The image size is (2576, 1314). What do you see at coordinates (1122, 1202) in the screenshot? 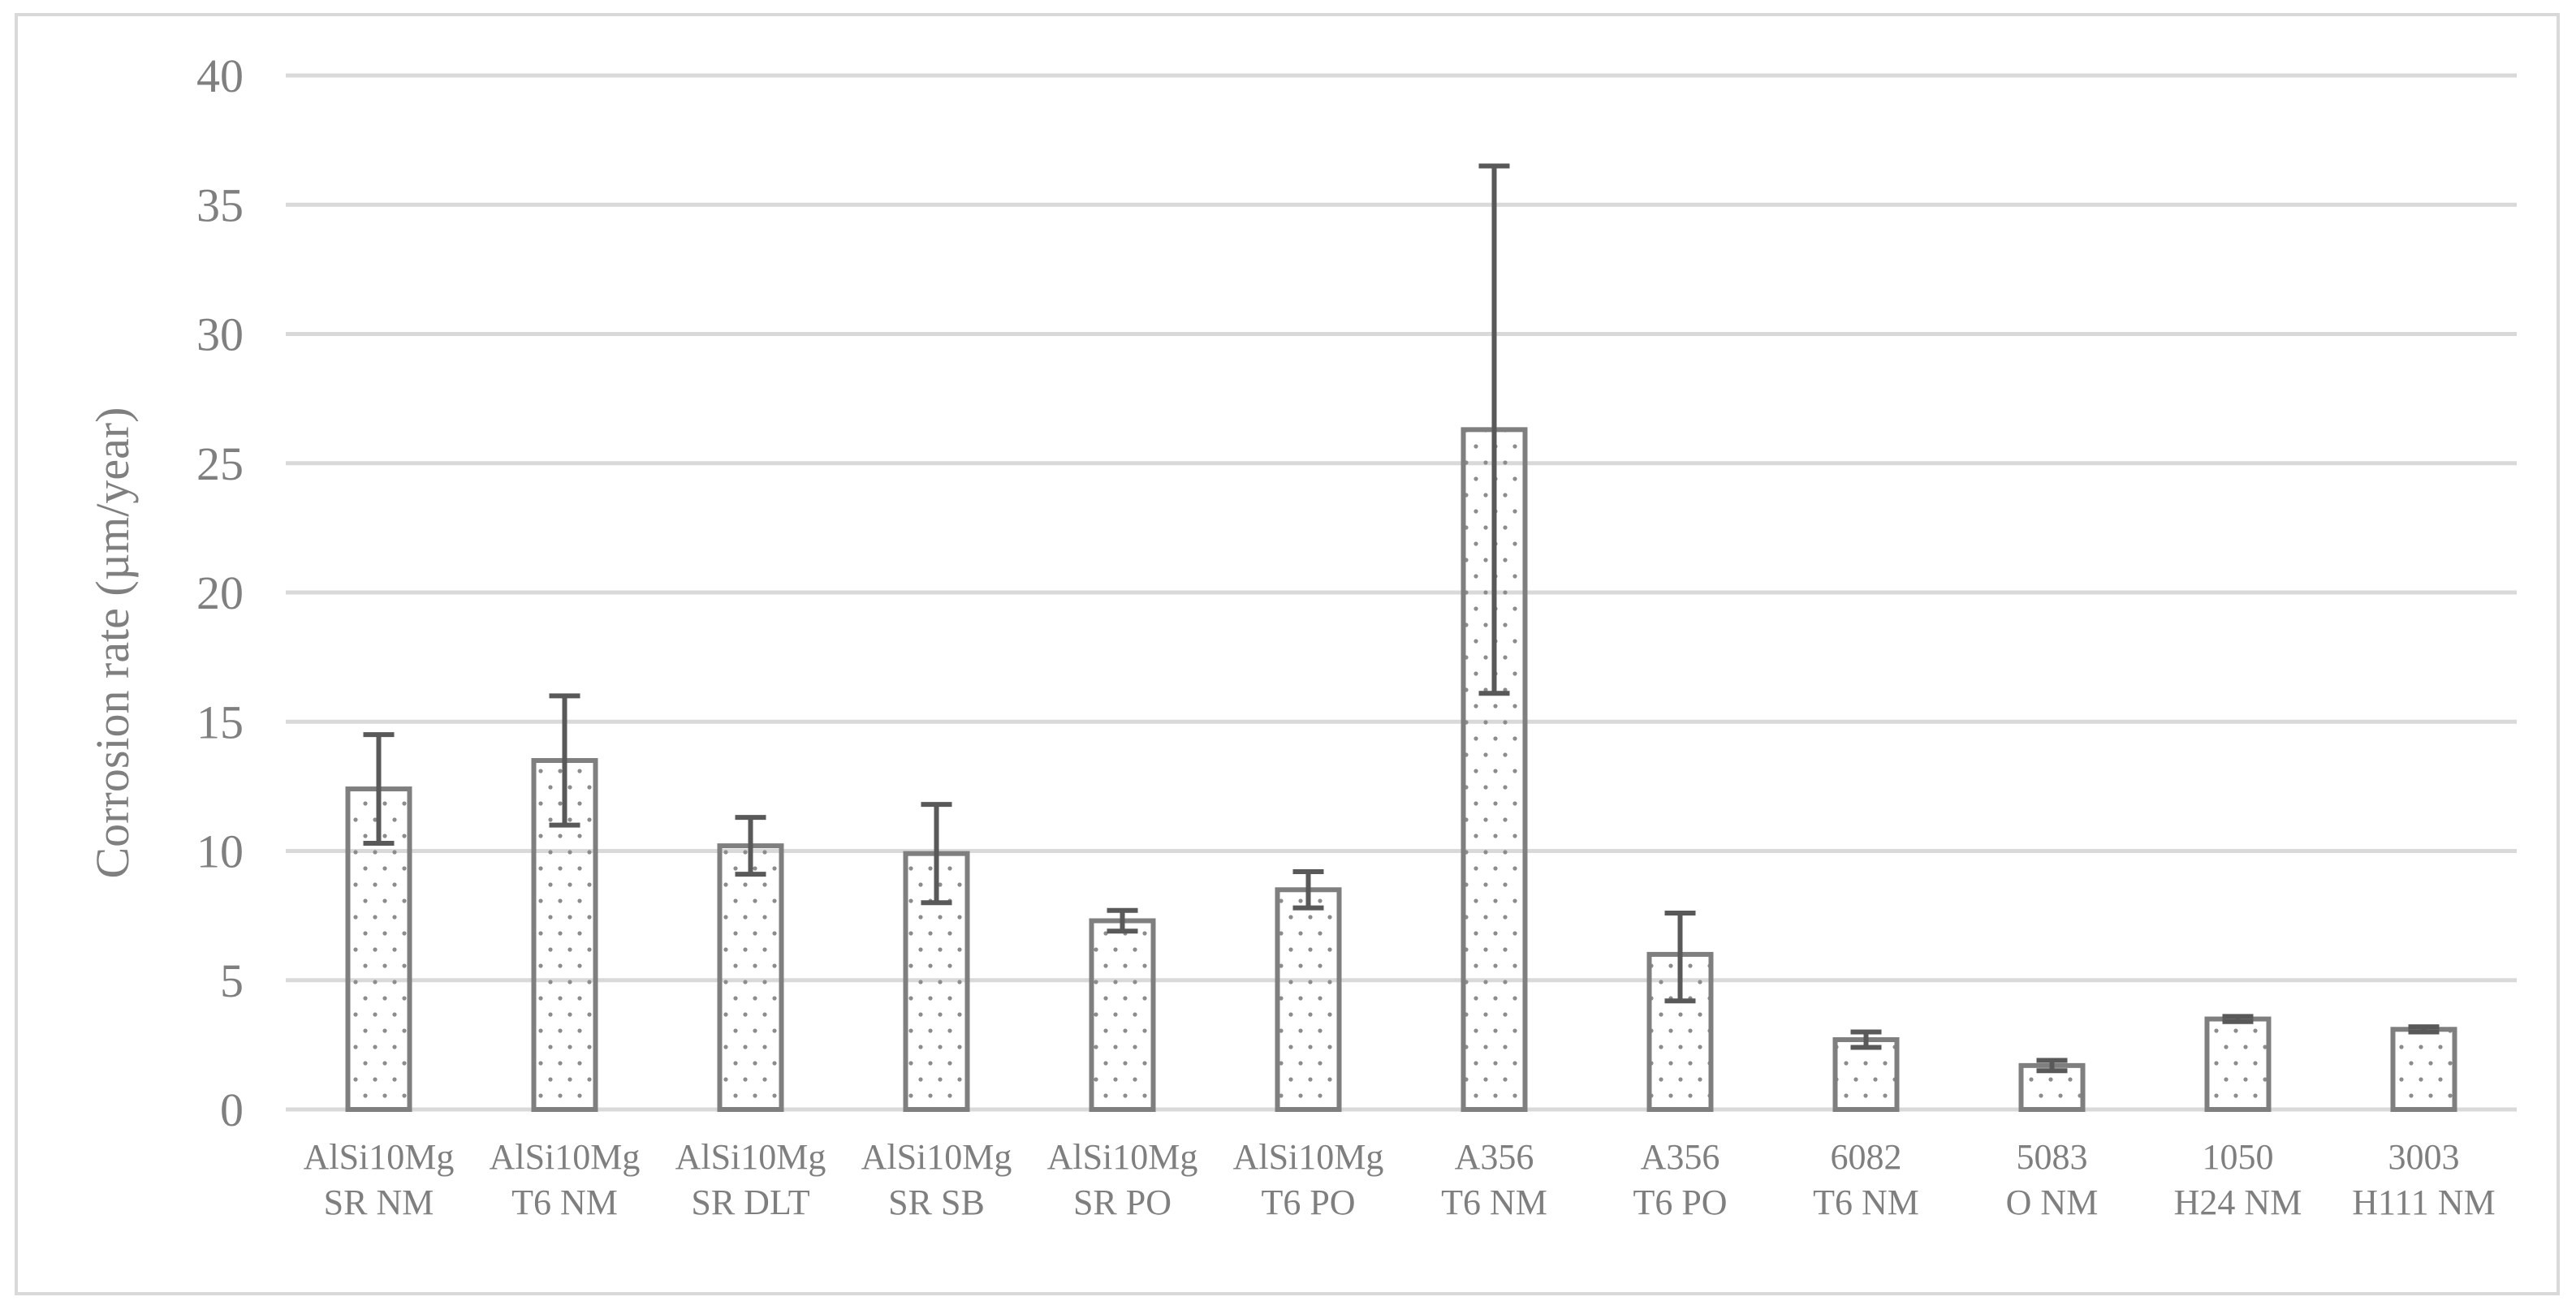
I see `x-tick-label: SR PO` at bounding box center [1122, 1202].